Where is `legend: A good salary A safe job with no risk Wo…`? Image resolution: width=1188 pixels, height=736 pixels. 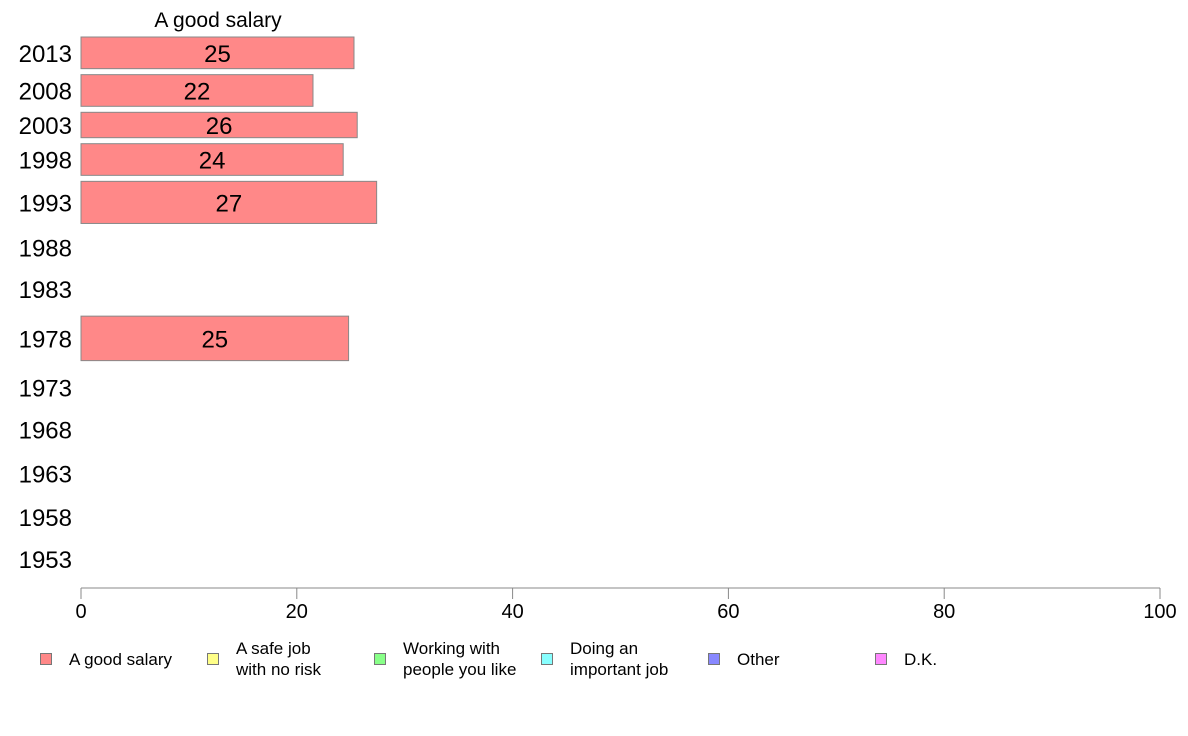
legend: A good salary A safe job with no risk Wo… is located at coordinates (600, 661).